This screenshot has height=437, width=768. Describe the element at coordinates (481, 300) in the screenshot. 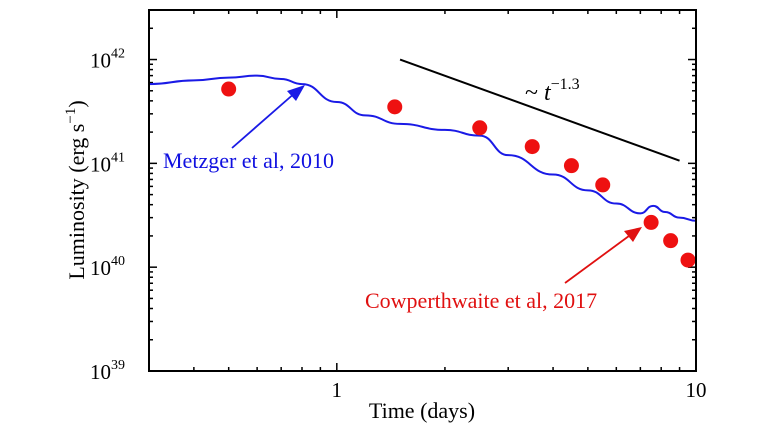

I see `cowperthwaite-label: Cowperthwaite et al, 2017` at that location.